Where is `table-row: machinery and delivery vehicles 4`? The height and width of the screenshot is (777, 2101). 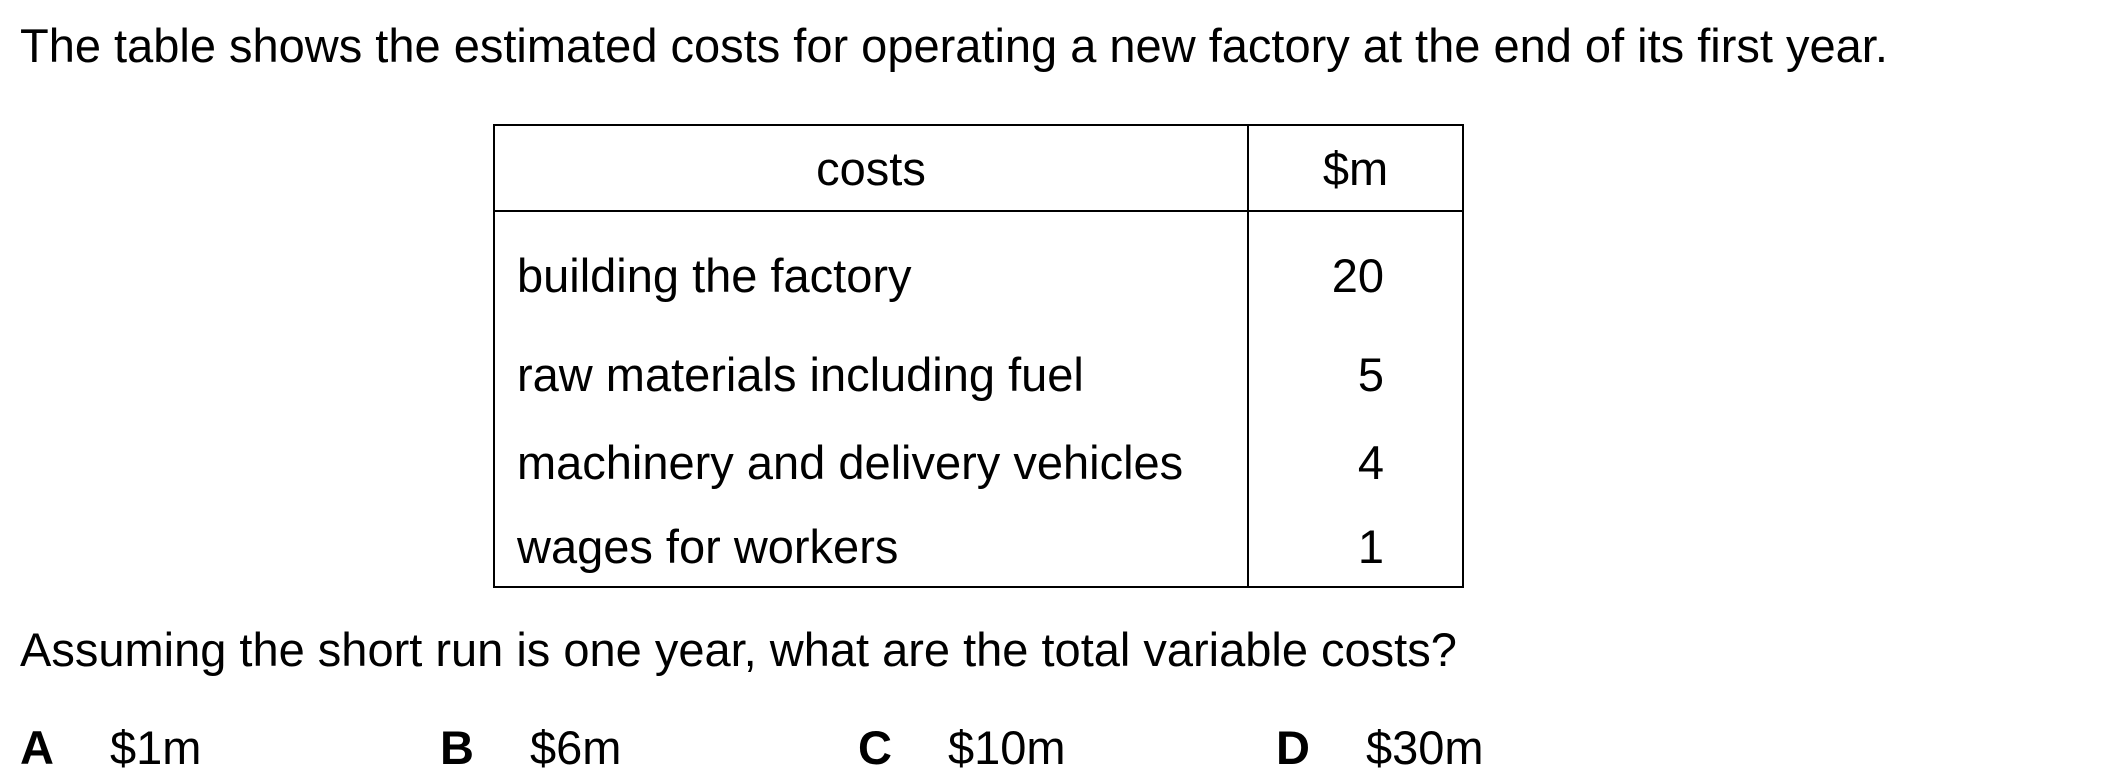 table-row: machinery and delivery vehicles 4 is located at coordinates (978, 462).